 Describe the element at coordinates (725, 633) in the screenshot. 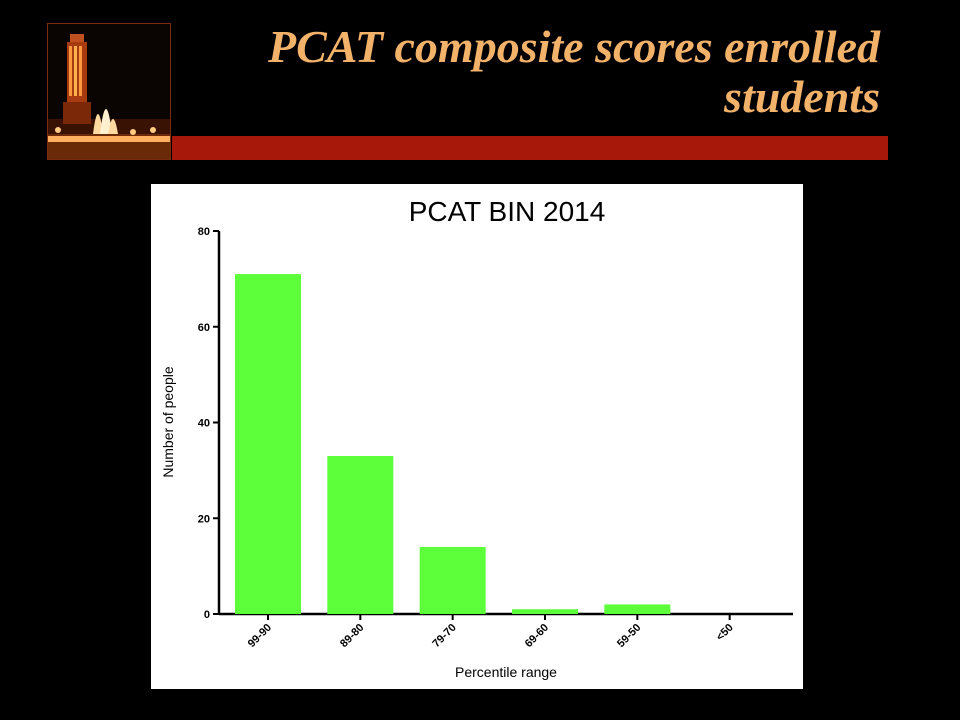

I see `x-tick-label: <50` at that location.